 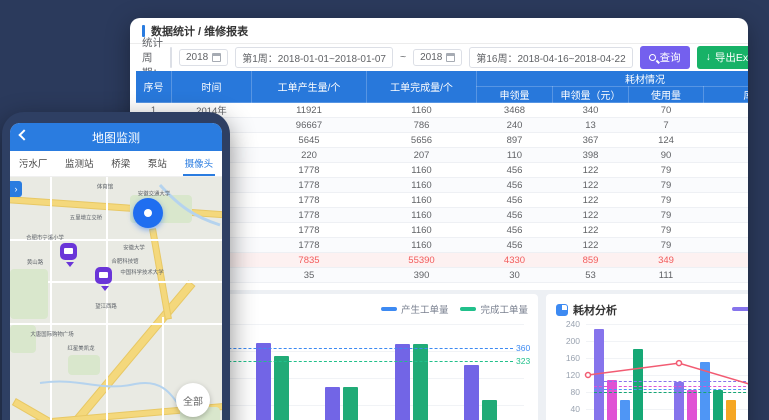 I want to click on legend-pill, so click(x=388, y=309).